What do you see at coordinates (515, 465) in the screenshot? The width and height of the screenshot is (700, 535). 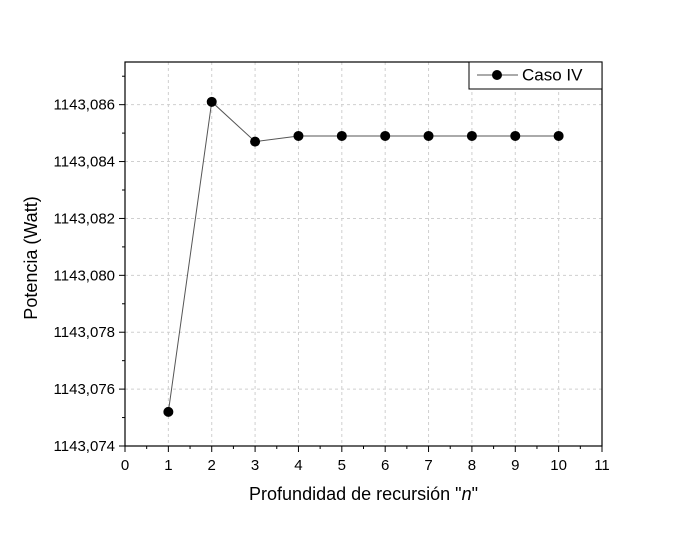 I see `x-tick-label: 9` at bounding box center [515, 465].